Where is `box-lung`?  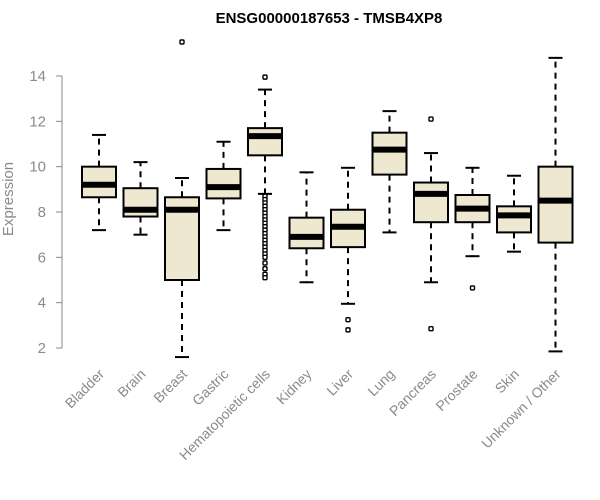
box-lung is located at coordinates (389, 172).